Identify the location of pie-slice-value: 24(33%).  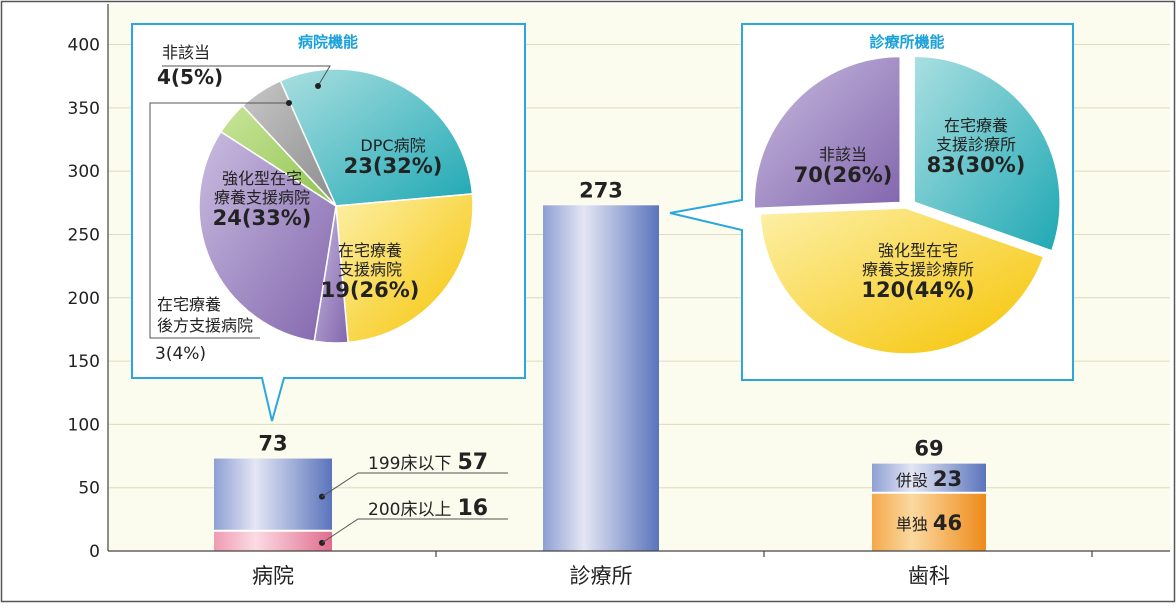
(262, 218).